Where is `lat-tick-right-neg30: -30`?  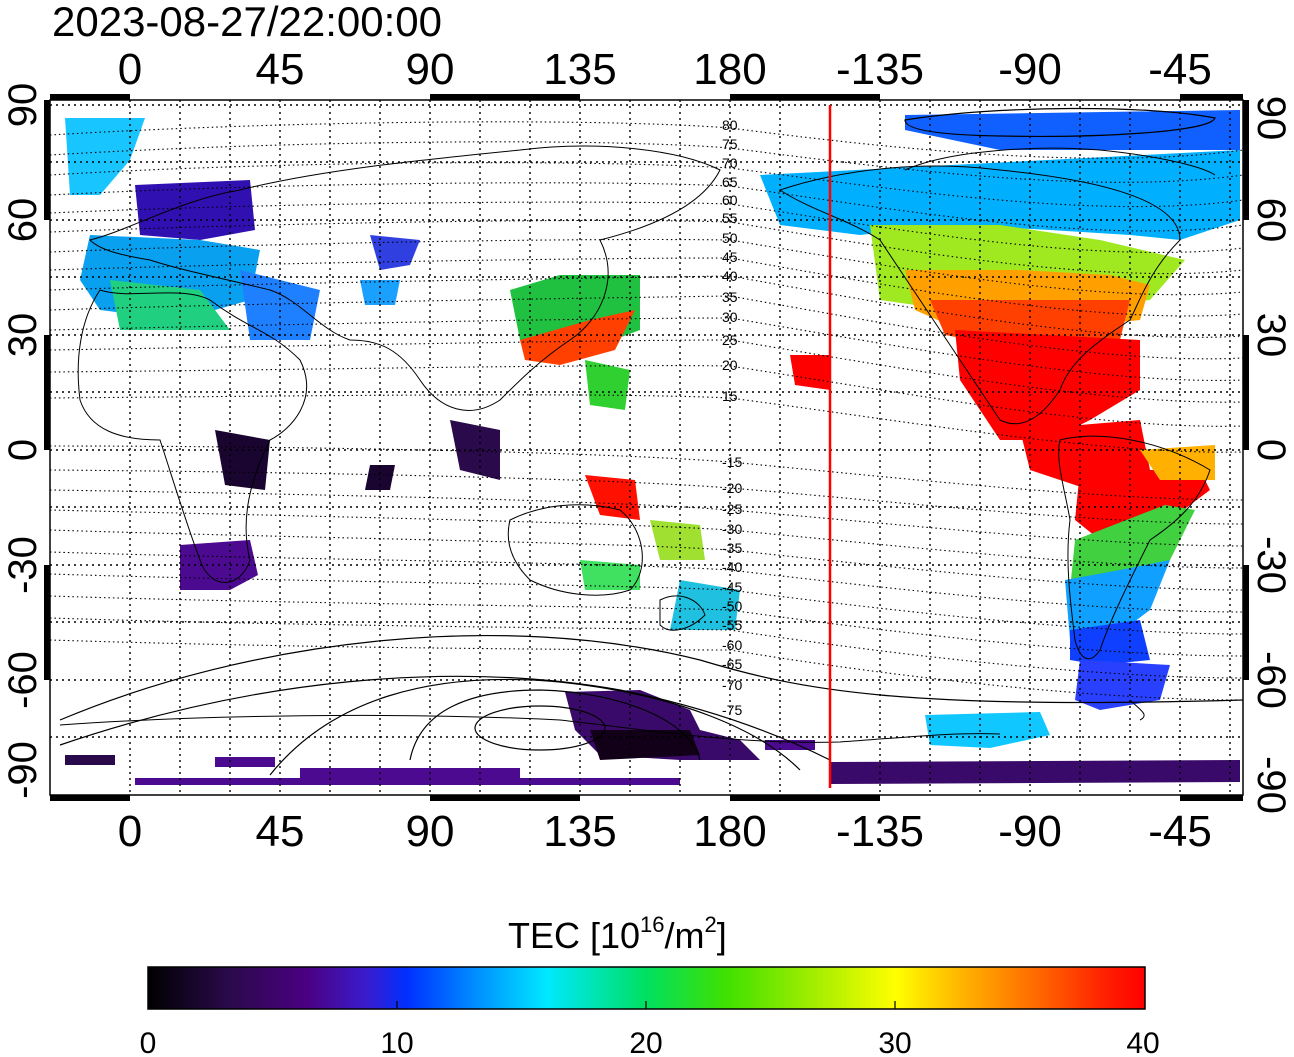 lat-tick-right-neg30: -30 is located at coordinates (1271, 565).